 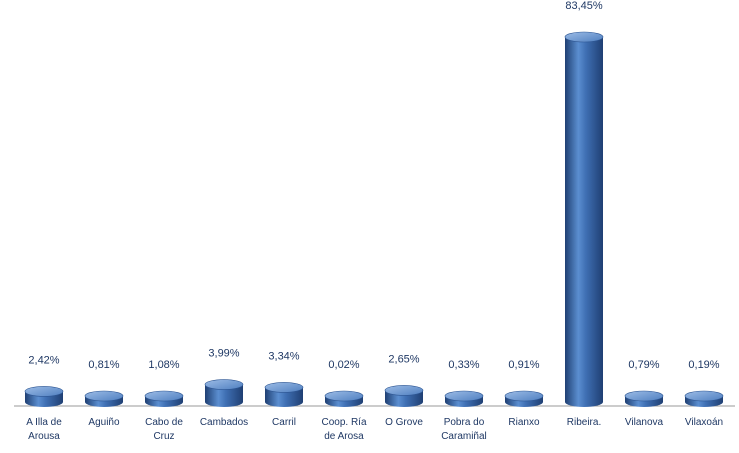 What do you see at coordinates (584, 422) in the screenshot?
I see `x-tick-label: Ribeira.` at bounding box center [584, 422].